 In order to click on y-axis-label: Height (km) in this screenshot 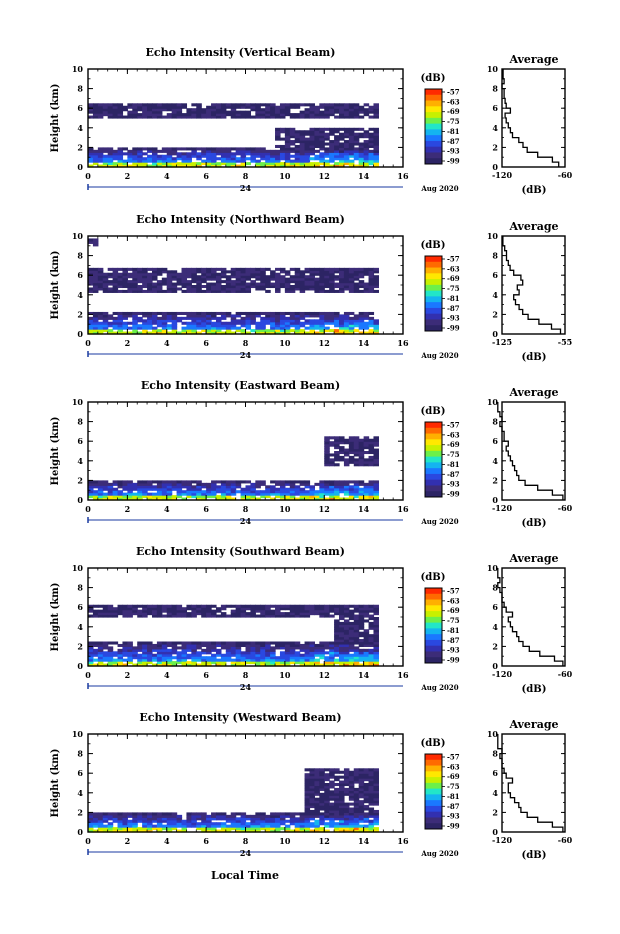, I will do `click(55, 451)`.